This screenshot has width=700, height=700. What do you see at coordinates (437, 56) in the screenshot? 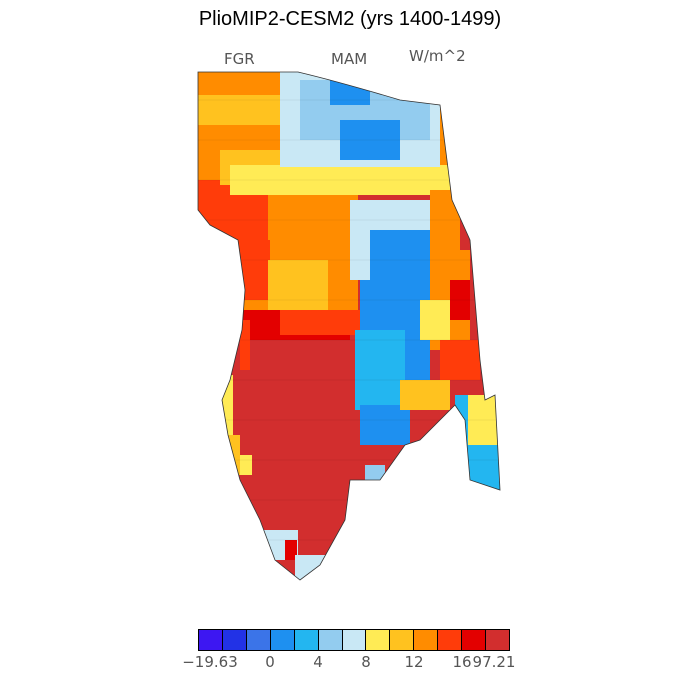
I see `units-label: W/m^2` at bounding box center [437, 56].